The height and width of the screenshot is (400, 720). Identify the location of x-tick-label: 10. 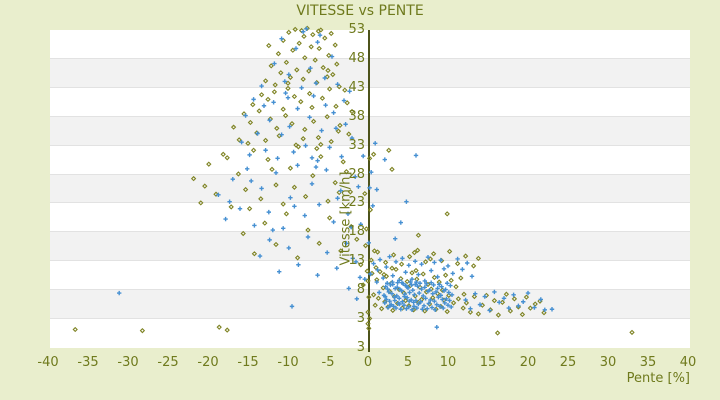
(448, 362).